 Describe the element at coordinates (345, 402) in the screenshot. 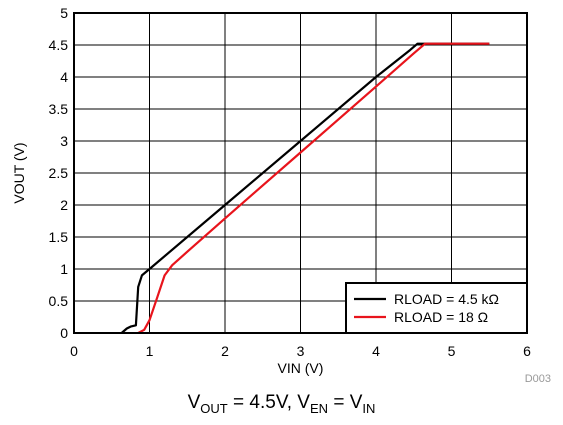

I see `caption-mid2: = V` at that location.